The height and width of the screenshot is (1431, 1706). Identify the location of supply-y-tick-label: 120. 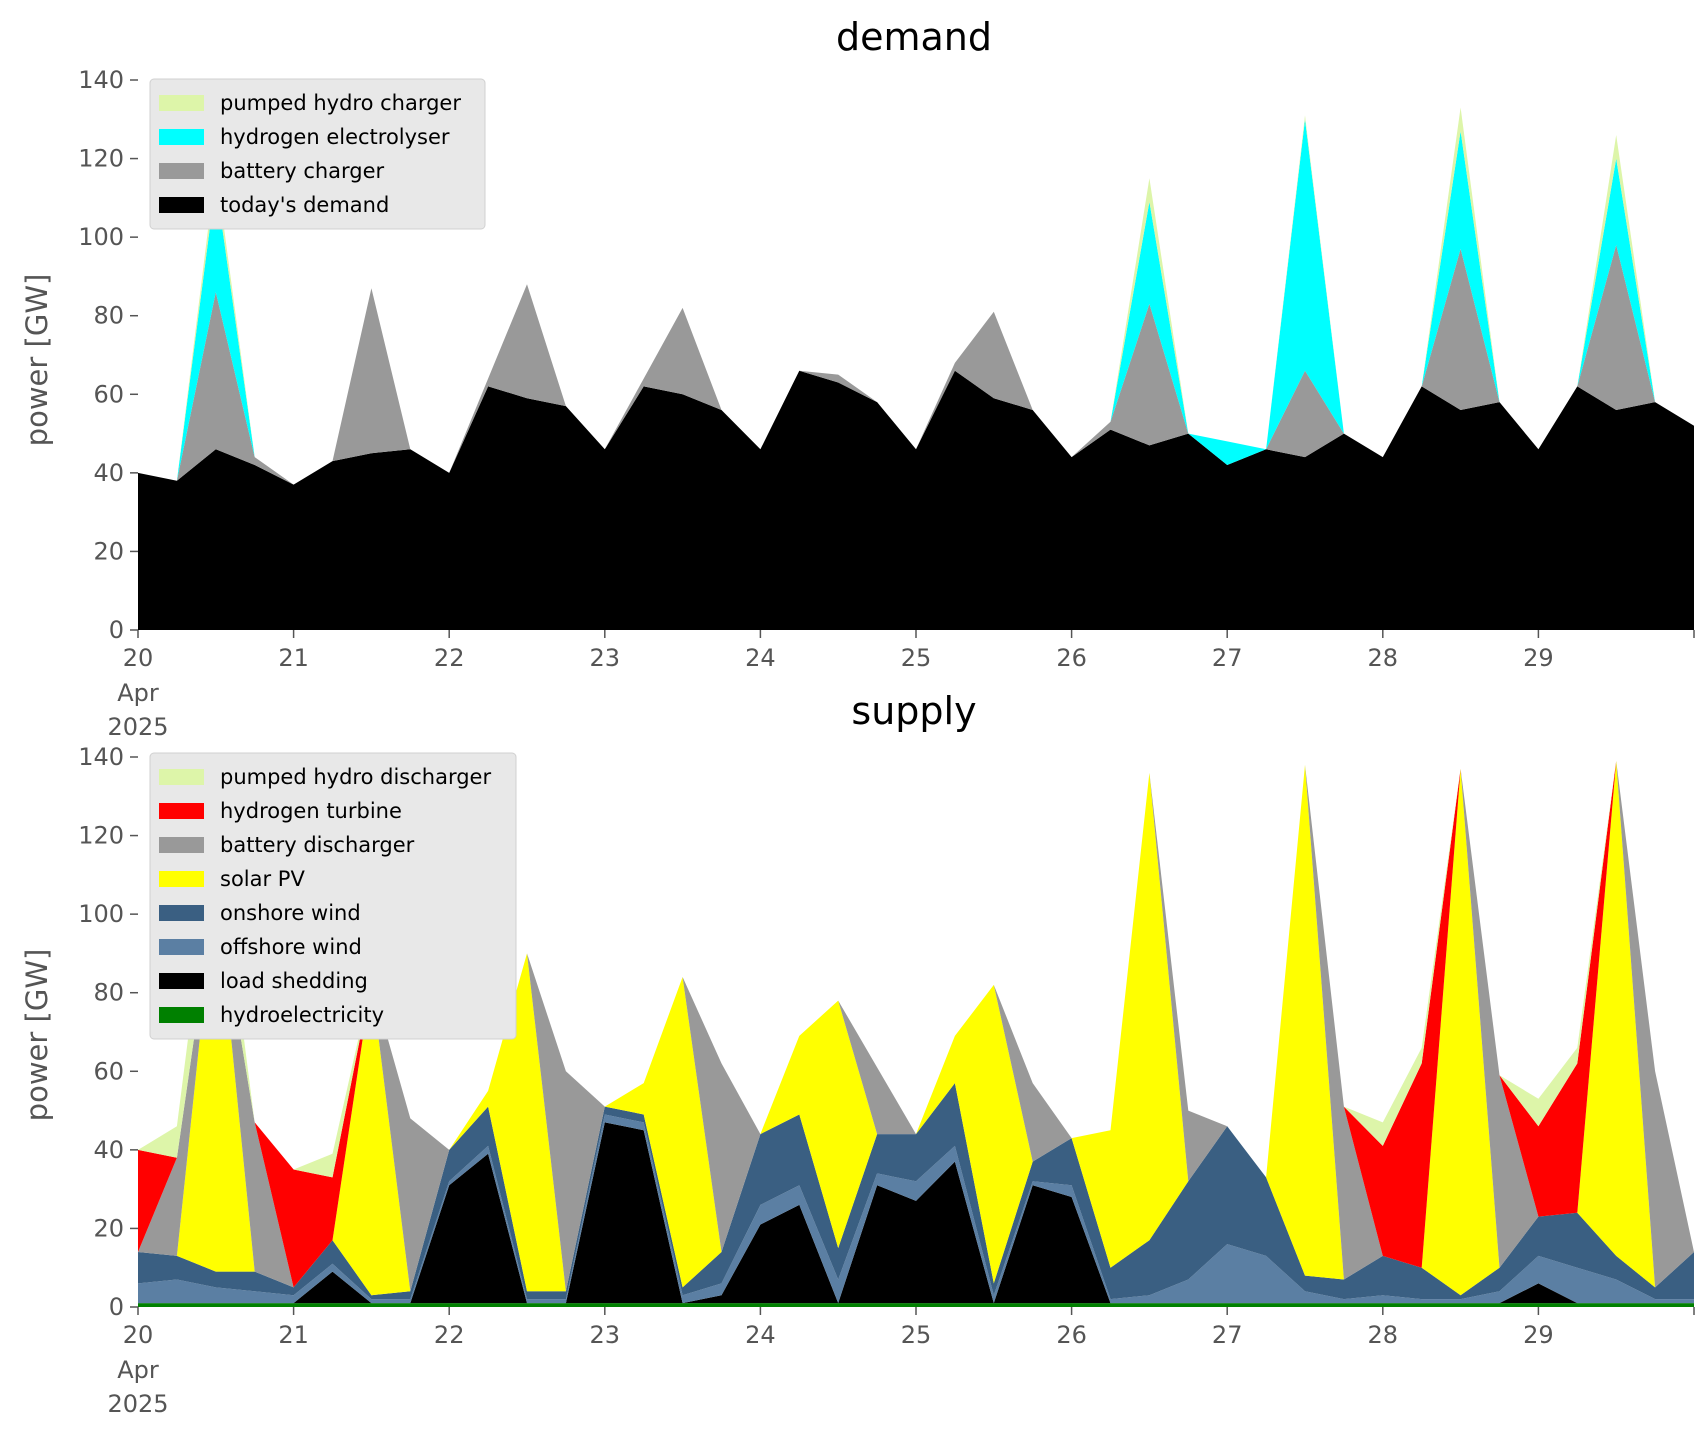
(101, 836).